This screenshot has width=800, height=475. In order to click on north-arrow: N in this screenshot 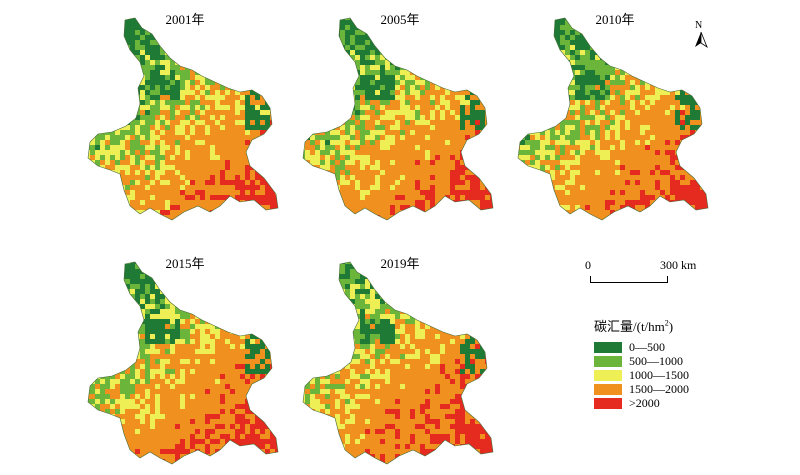, I will do `click(701, 35)`.